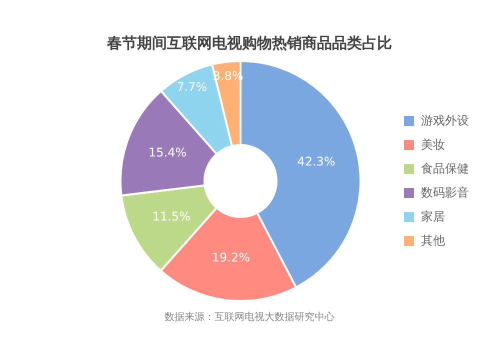 This screenshot has width=499, height=357. What do you see at coordinates (445, 168) in the screenshot?
I see `legend-label: 食品保健` at bounding box center [445, 168].